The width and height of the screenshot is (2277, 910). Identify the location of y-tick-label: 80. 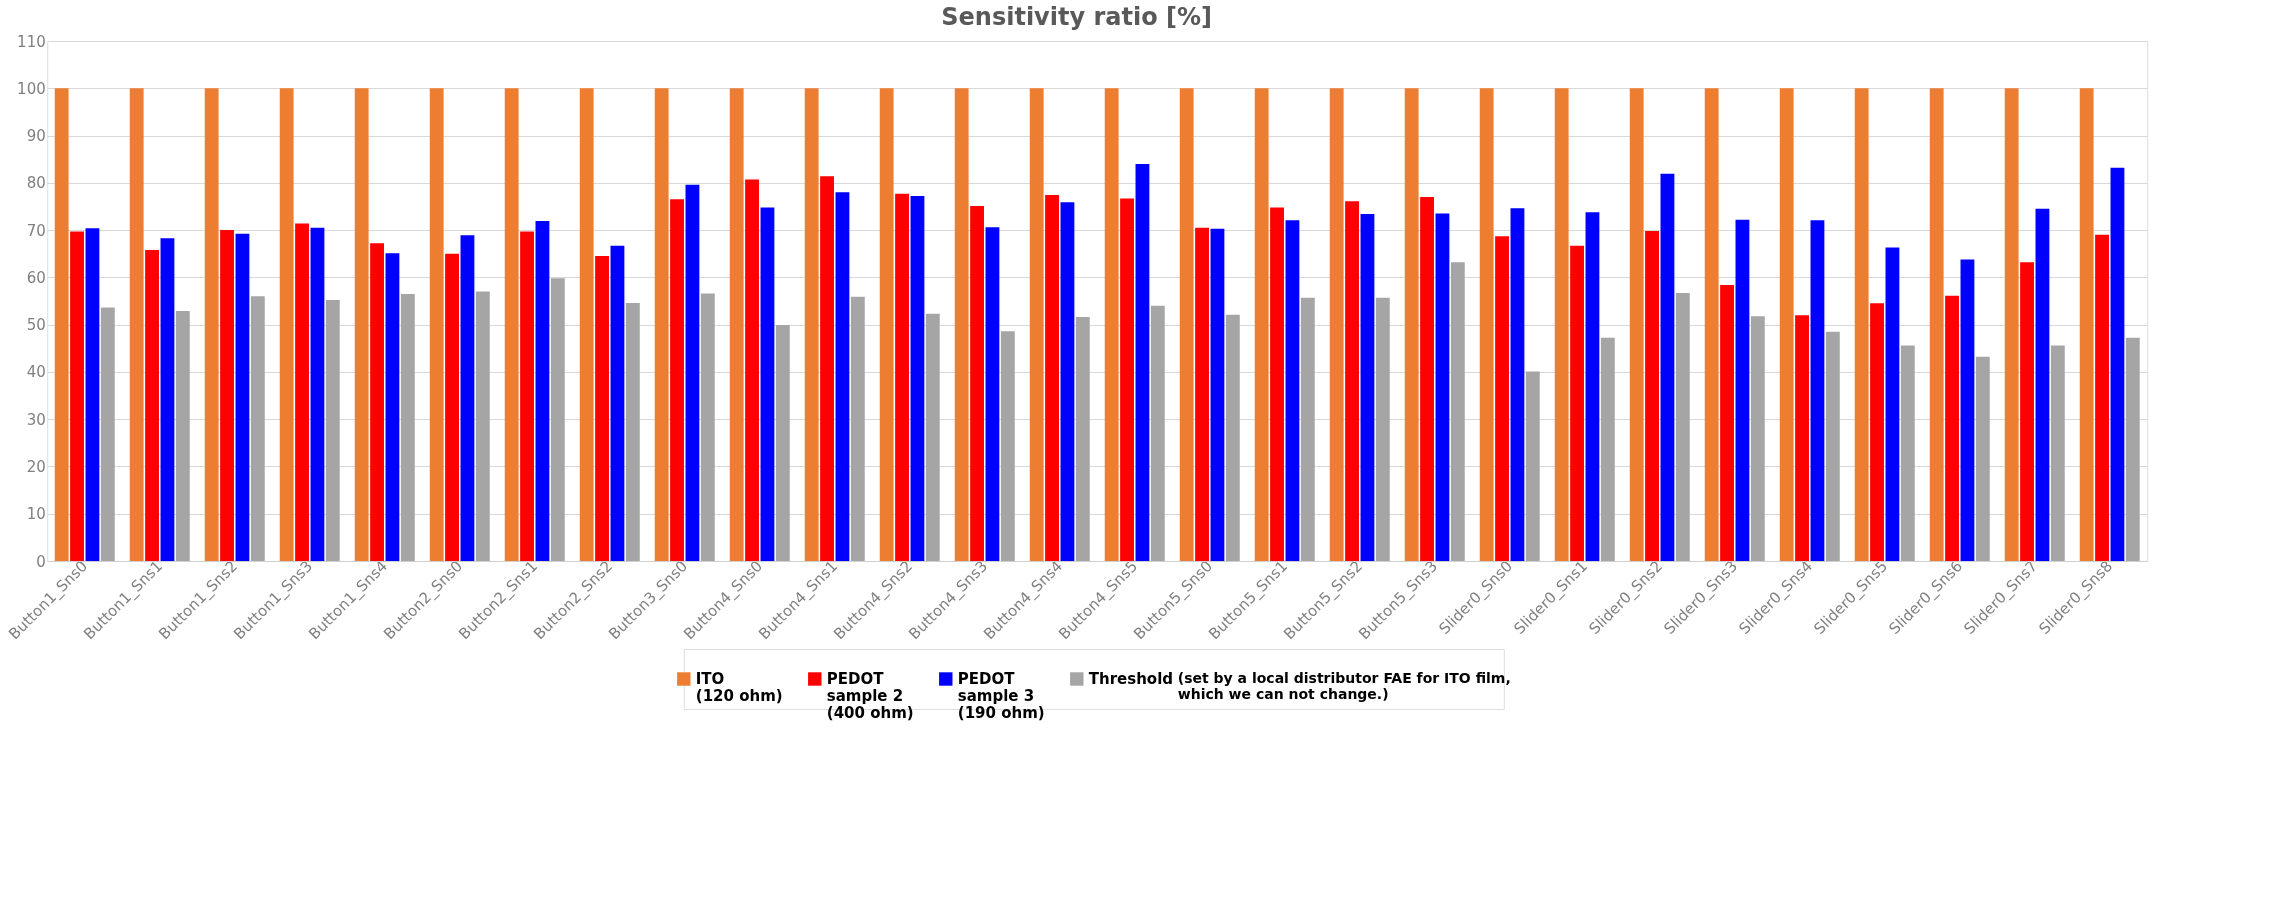
(36, 183).